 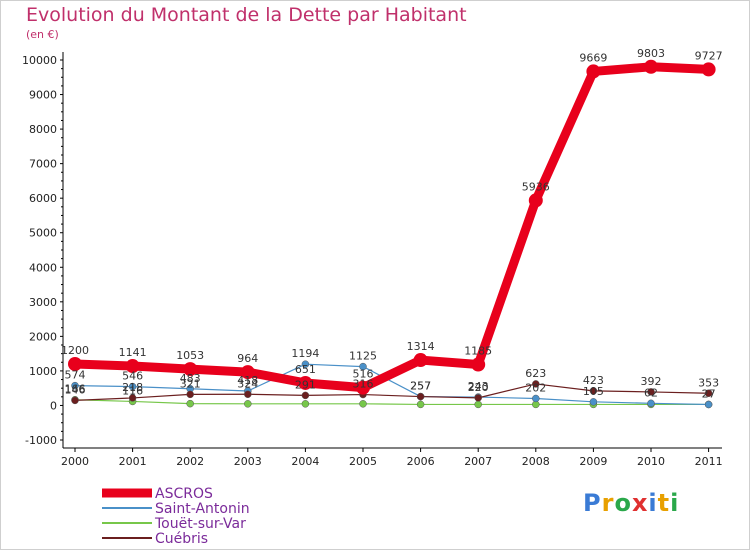 I want to click on legend-item-ascros: ASCROS, so click(x=157, y=494).